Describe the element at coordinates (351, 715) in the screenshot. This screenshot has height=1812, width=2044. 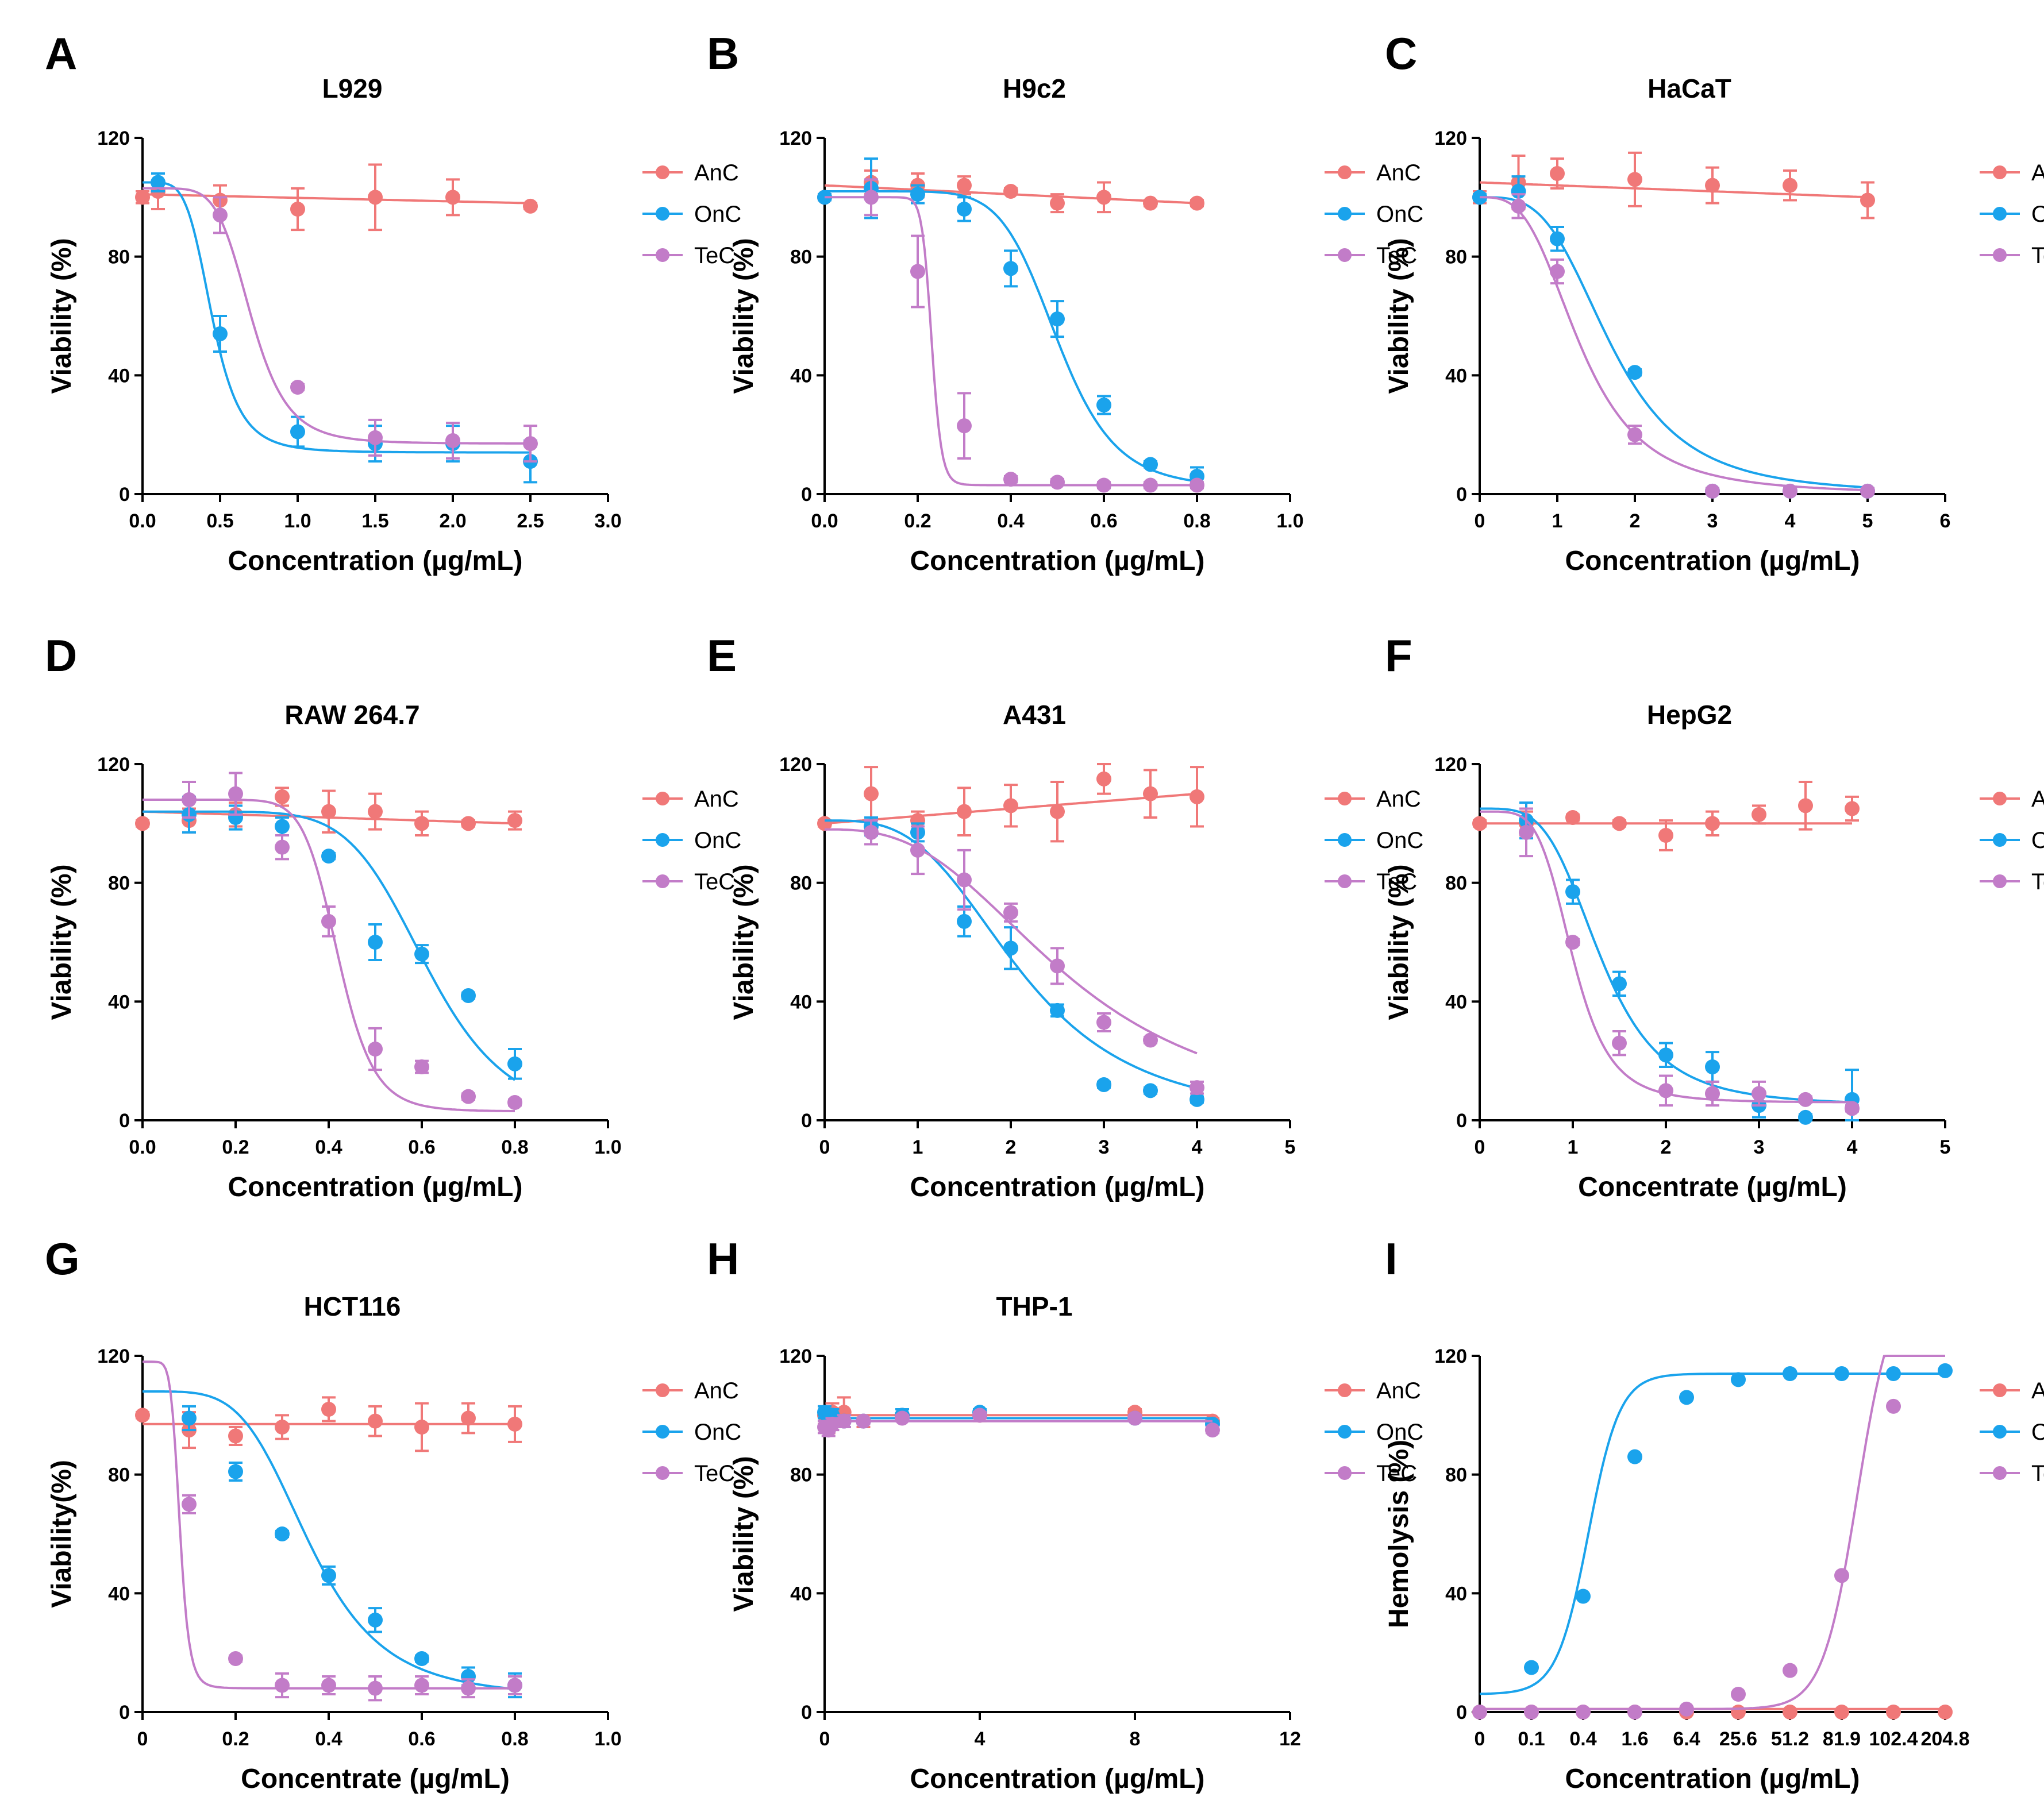
I see `panel-title: RAW 264.7` at that location.